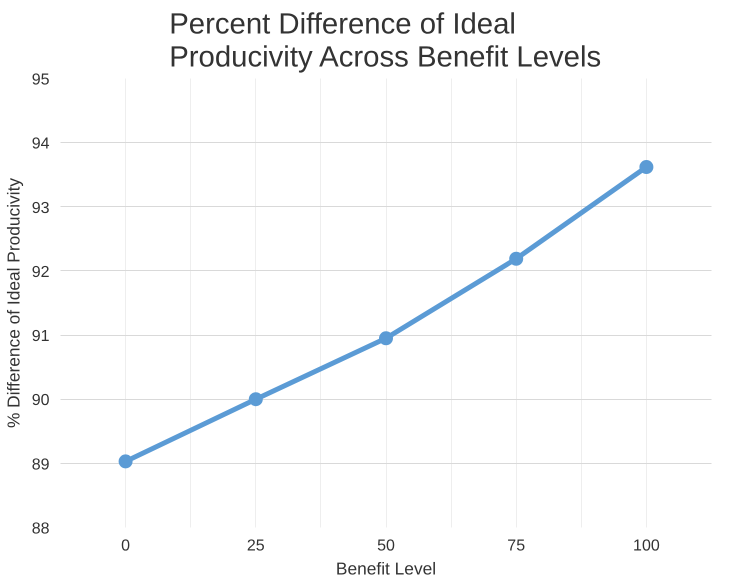  Describe the element at coordinates (41, 272) in the screenshot. I see `y-tick-label: 92` at that location.